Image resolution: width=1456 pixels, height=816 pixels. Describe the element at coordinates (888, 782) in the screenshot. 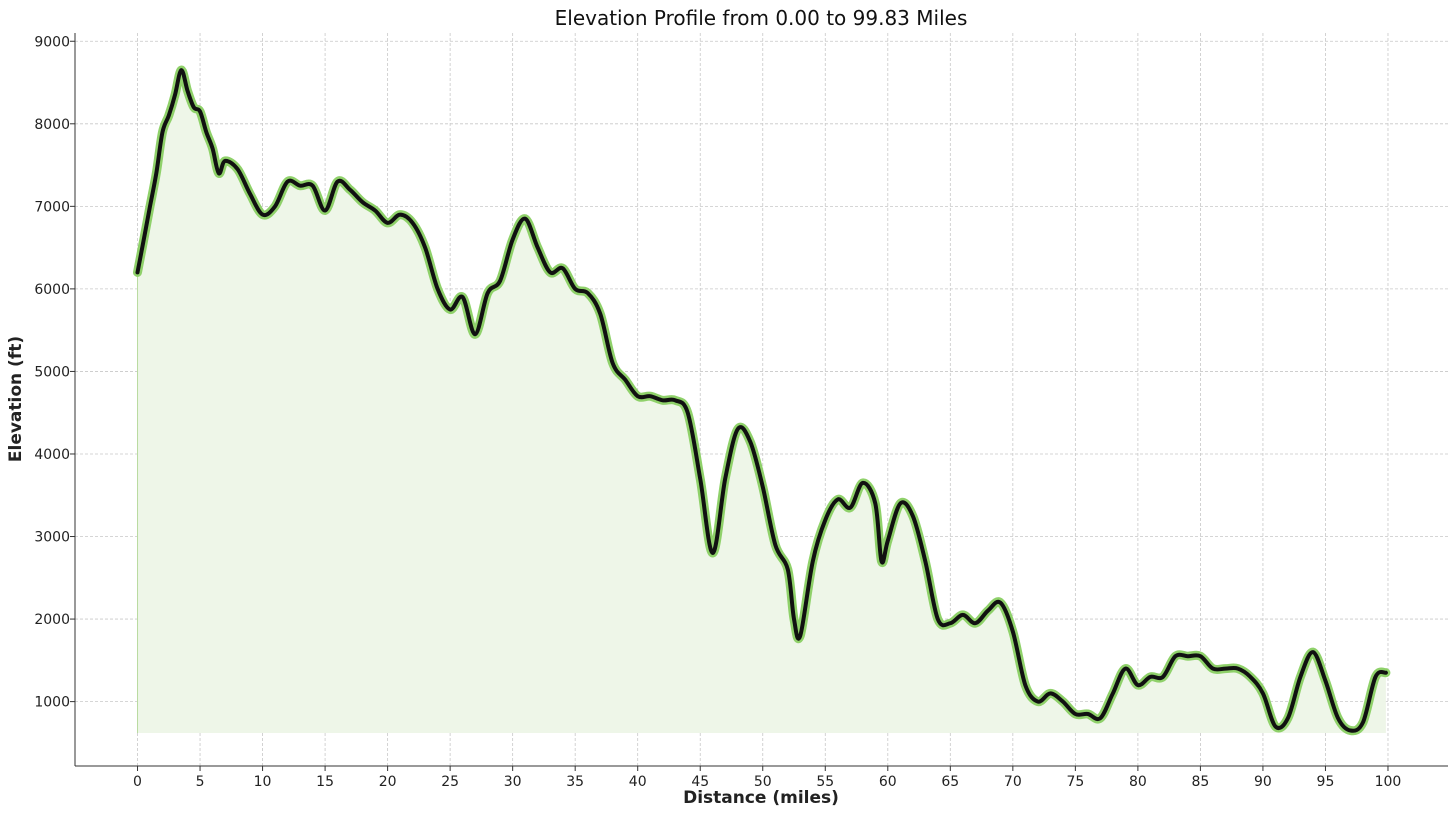

I see `x-tick-label: 60` at that location.